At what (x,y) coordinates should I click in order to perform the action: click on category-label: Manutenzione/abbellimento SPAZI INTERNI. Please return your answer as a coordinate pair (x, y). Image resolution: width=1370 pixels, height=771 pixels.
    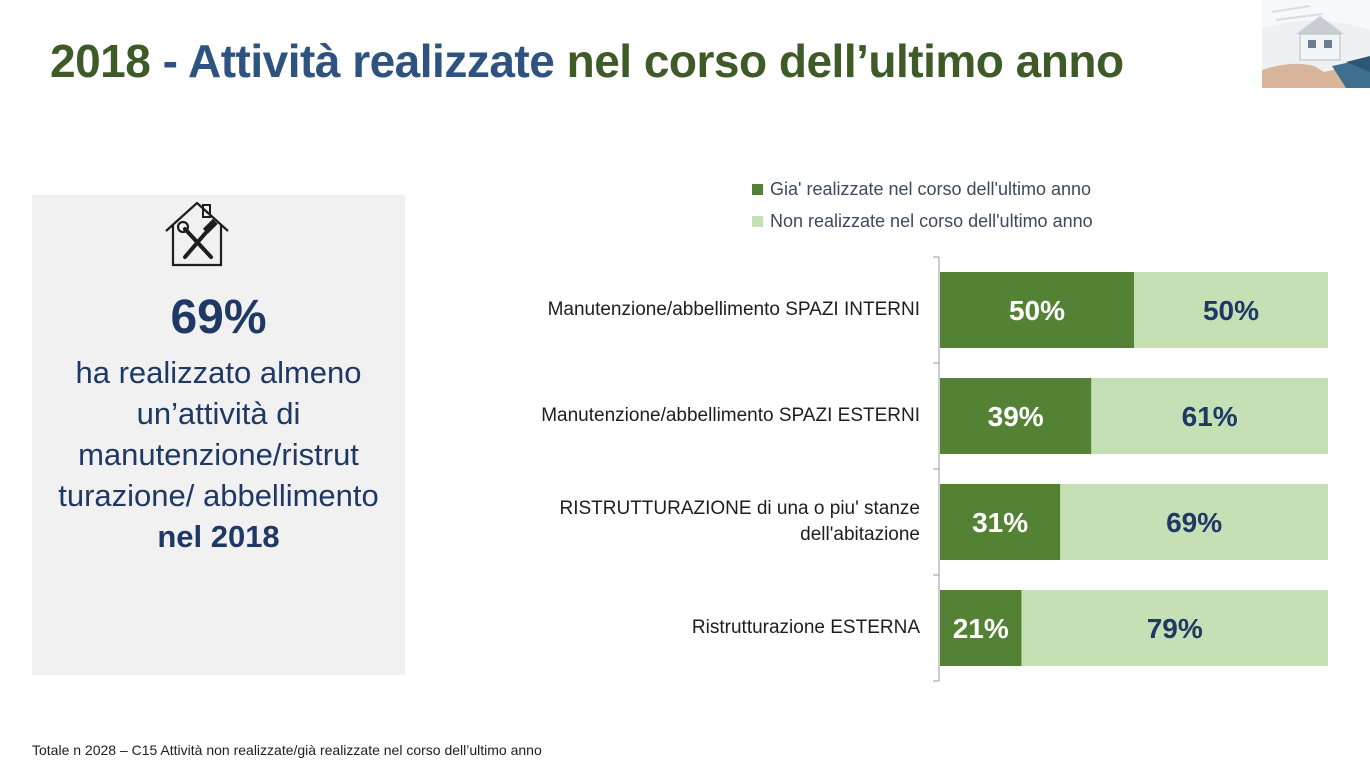
    Looking at the image, I should click on (733, 309).